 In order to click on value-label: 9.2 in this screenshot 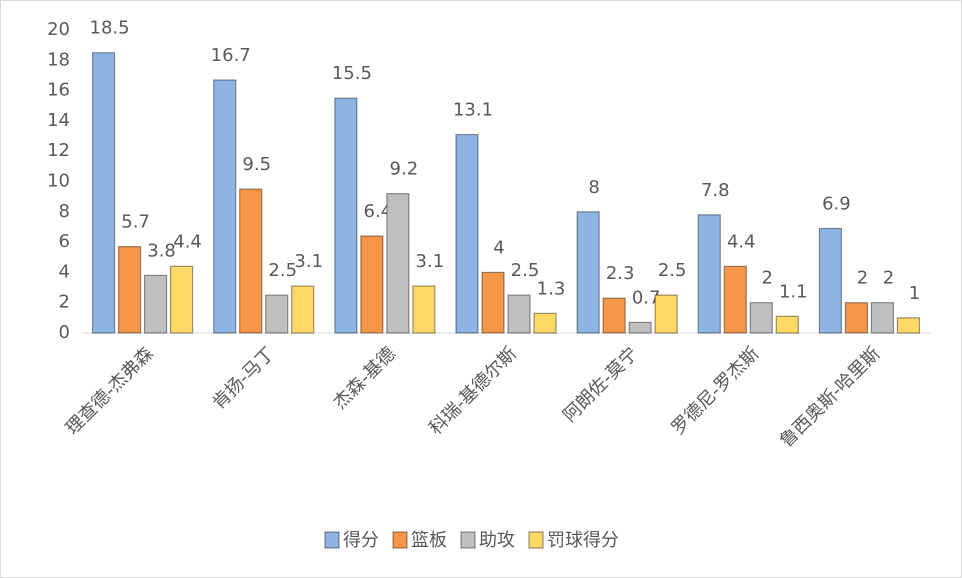, I will do `click(404, 169)`.